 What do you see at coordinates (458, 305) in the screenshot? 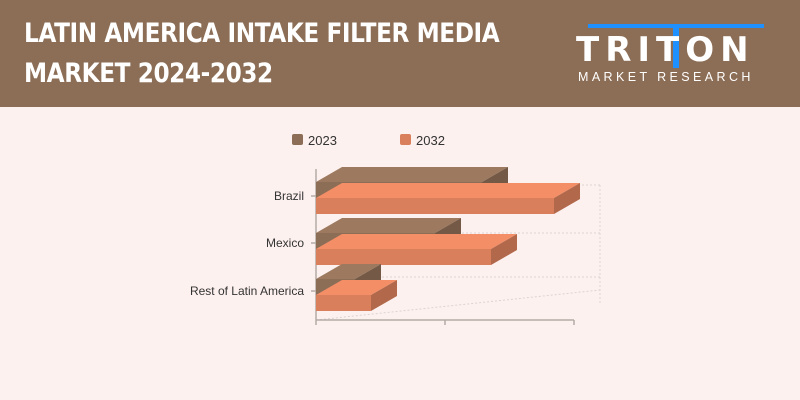
I see `grid-line-floor` at bounding box center [458, 305].